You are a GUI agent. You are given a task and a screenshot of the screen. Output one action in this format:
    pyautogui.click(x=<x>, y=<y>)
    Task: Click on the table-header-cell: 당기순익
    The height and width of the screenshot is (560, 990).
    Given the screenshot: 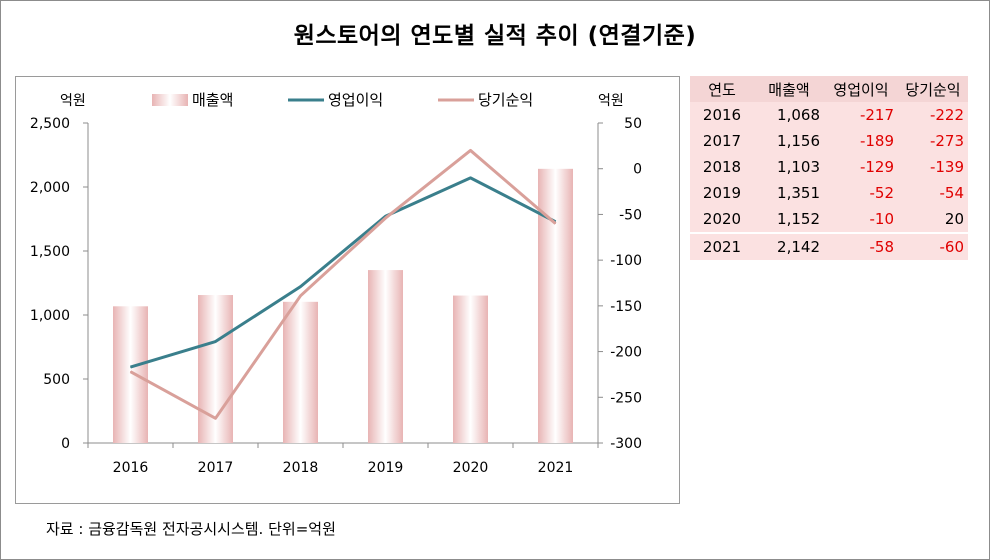 What is the action you would take?
    pyautogui.click(x=933, y=89)
    